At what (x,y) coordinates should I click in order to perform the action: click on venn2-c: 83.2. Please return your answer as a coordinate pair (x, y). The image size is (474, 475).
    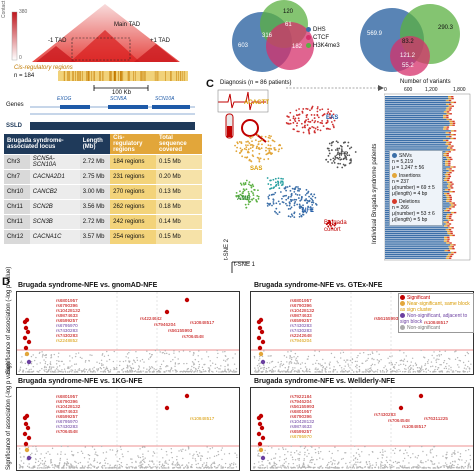
    Looking at the image, I should click on (408, 42).